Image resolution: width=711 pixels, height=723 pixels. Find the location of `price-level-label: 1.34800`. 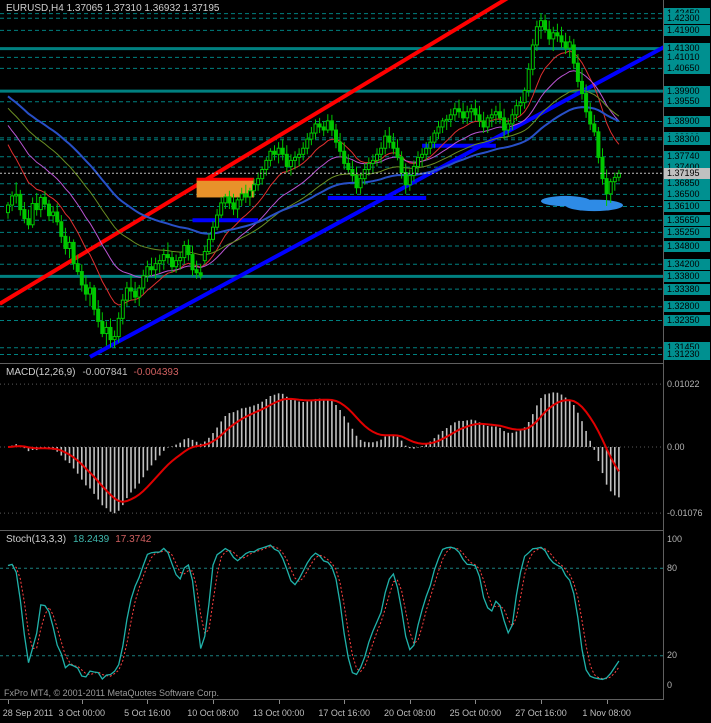

price-level-label: 1.34800 is located at coordinates (687, 246).